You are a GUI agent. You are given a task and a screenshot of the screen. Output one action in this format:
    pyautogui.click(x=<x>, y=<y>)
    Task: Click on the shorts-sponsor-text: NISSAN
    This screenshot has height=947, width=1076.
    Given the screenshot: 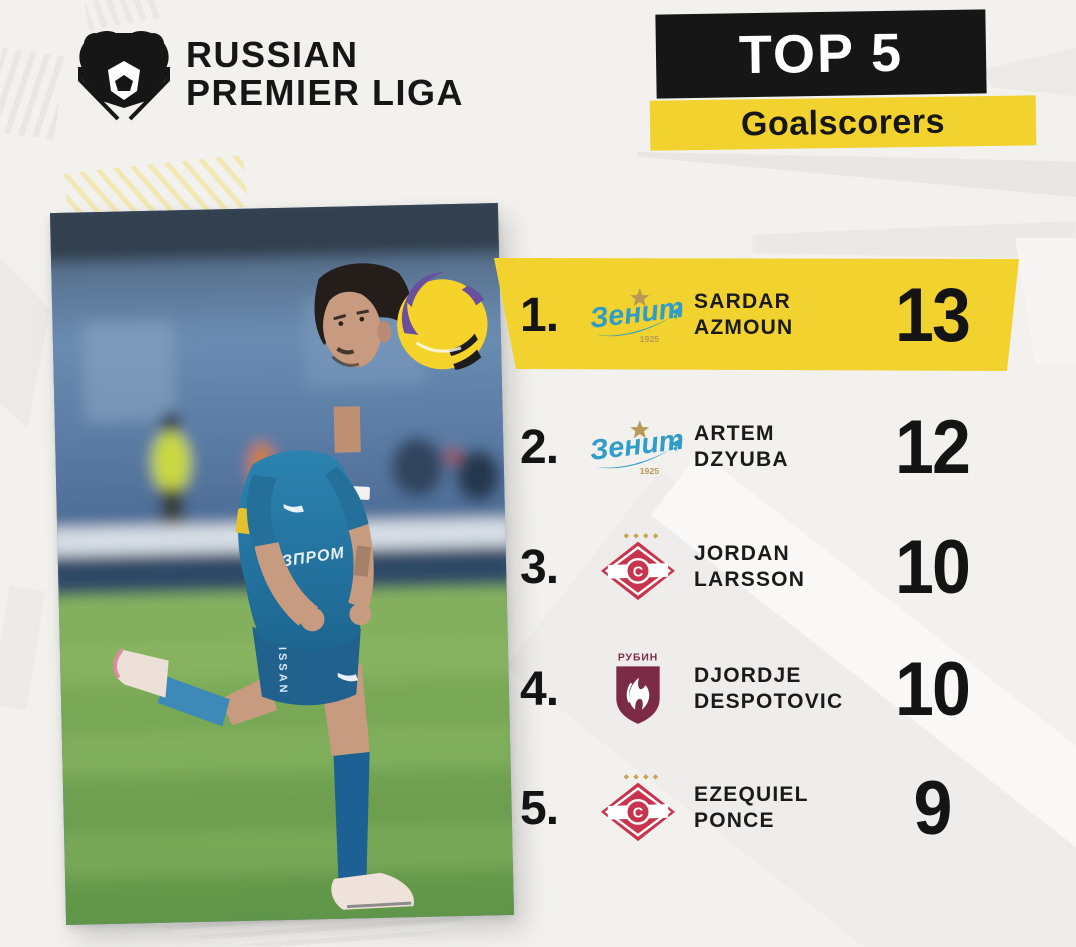 What is the action you would take?
    pyautogui.click(x=282, y=666)
    